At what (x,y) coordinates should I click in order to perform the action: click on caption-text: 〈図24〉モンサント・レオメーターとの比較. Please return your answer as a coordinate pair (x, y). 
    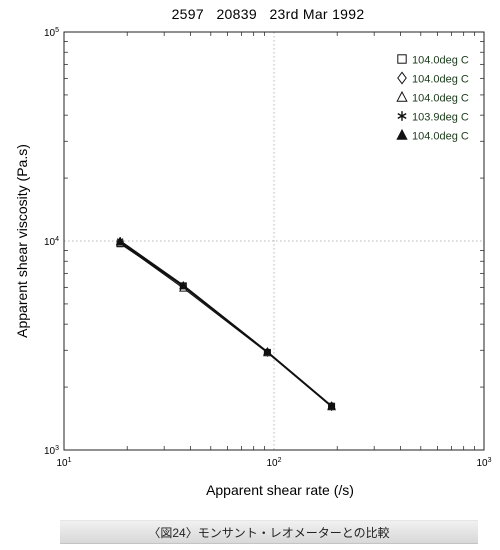
    Looking at the image, I should click on (269, 532).